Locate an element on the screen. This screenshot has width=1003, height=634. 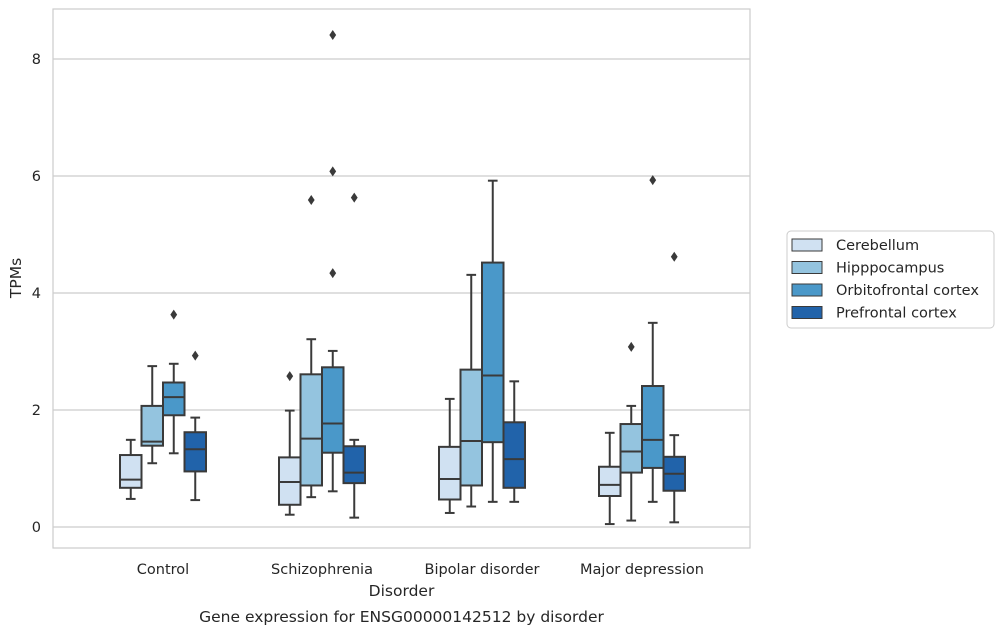
y-axis-label: TPMs is located at coordinates (16, 278).